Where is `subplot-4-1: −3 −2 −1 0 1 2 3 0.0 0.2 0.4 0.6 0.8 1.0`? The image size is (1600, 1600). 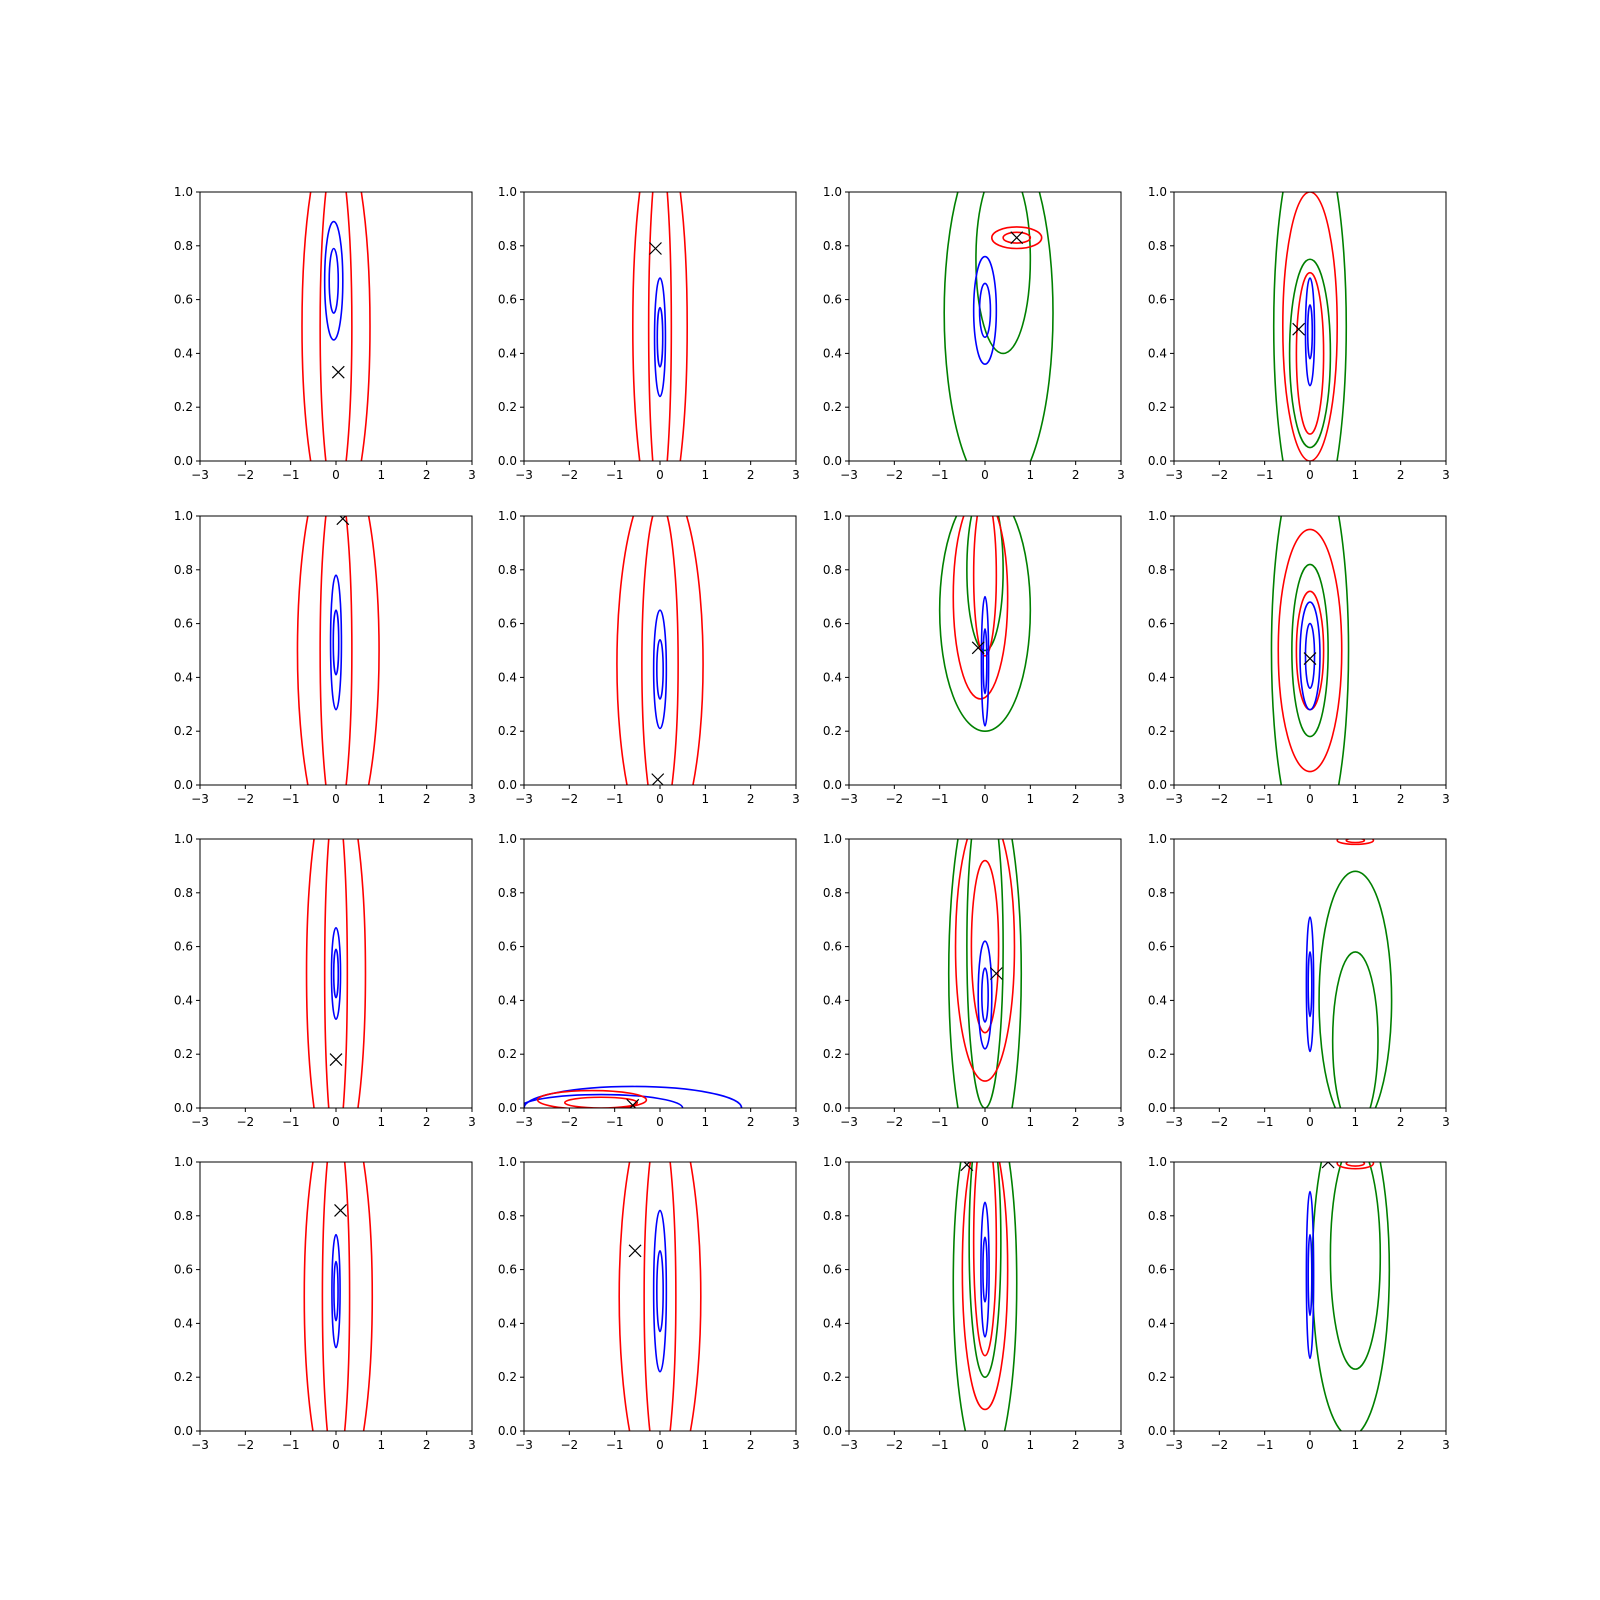 subplot-4-1: −3 −2 −1 0 1 2 3 0.0 0.2 0.4 0.6 0.8 1.0 is located at coordinates (325, 1303).